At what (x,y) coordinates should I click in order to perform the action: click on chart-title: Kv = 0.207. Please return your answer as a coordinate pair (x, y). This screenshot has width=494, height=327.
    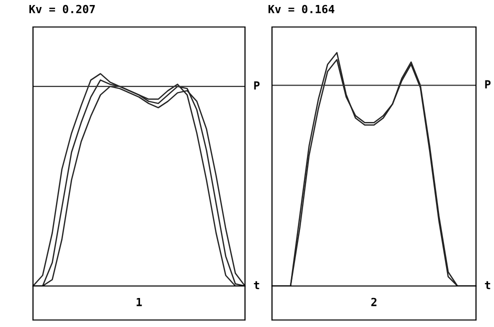
    Looking at the image, I should click on (62, 9).